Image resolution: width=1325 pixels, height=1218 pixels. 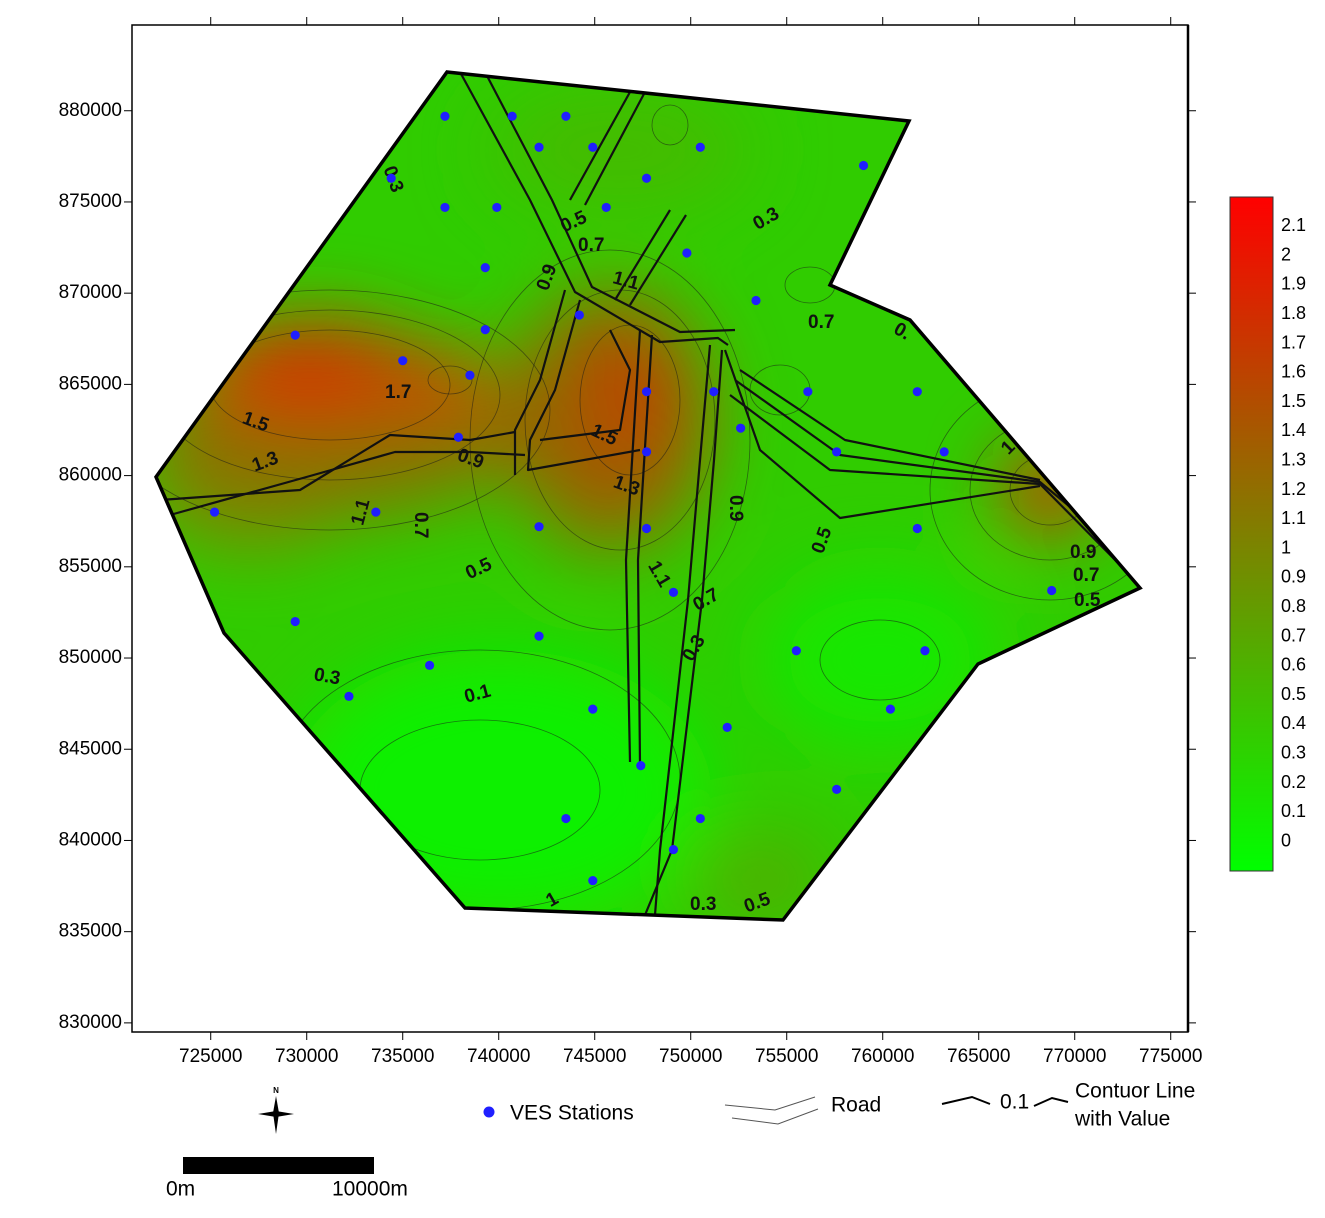 What do you see at coordinates (1293, 372) in the screenshot?
I see `colorbar-label: 1.6` at bounding box center [1293, 372].